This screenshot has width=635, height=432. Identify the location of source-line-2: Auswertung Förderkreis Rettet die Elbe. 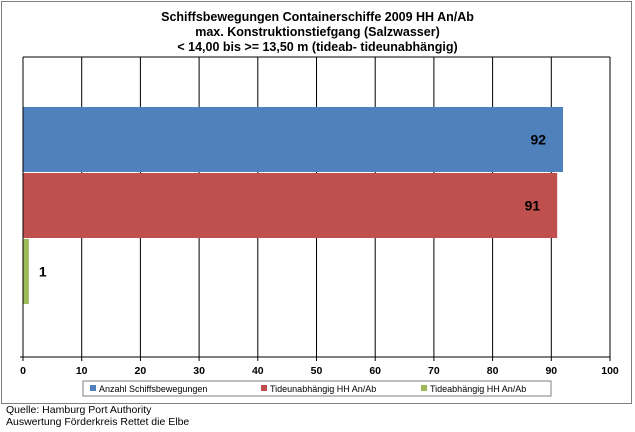
(98, 422).